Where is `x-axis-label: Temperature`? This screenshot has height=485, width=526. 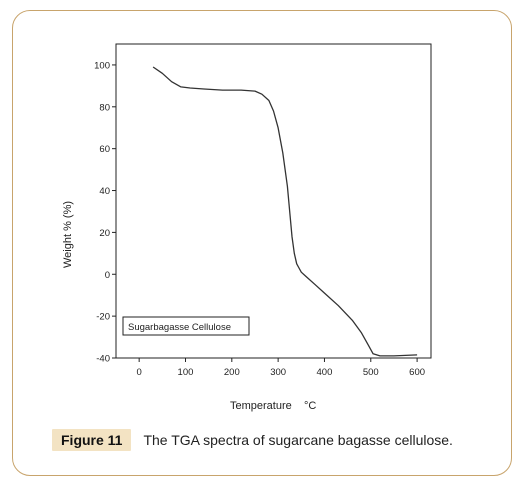
x-axis-label: Temperature is located at coordinates (261, 406).